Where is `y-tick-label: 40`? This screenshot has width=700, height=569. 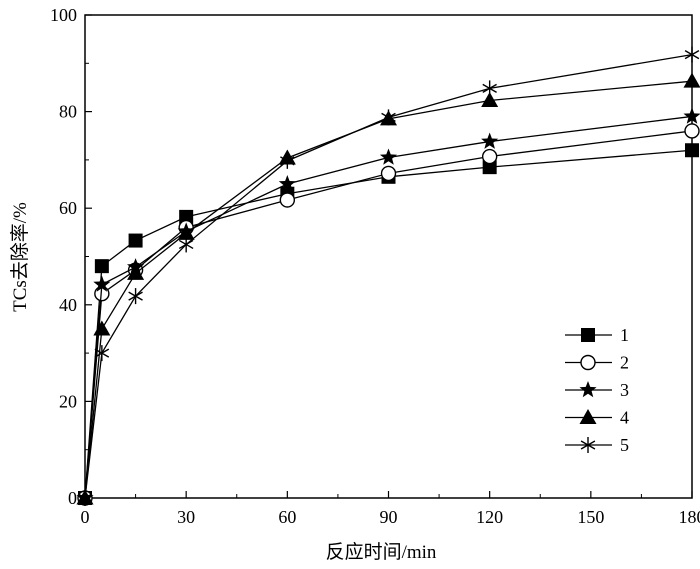
y-tick-label: 40 is located at coordinates (68, 305).